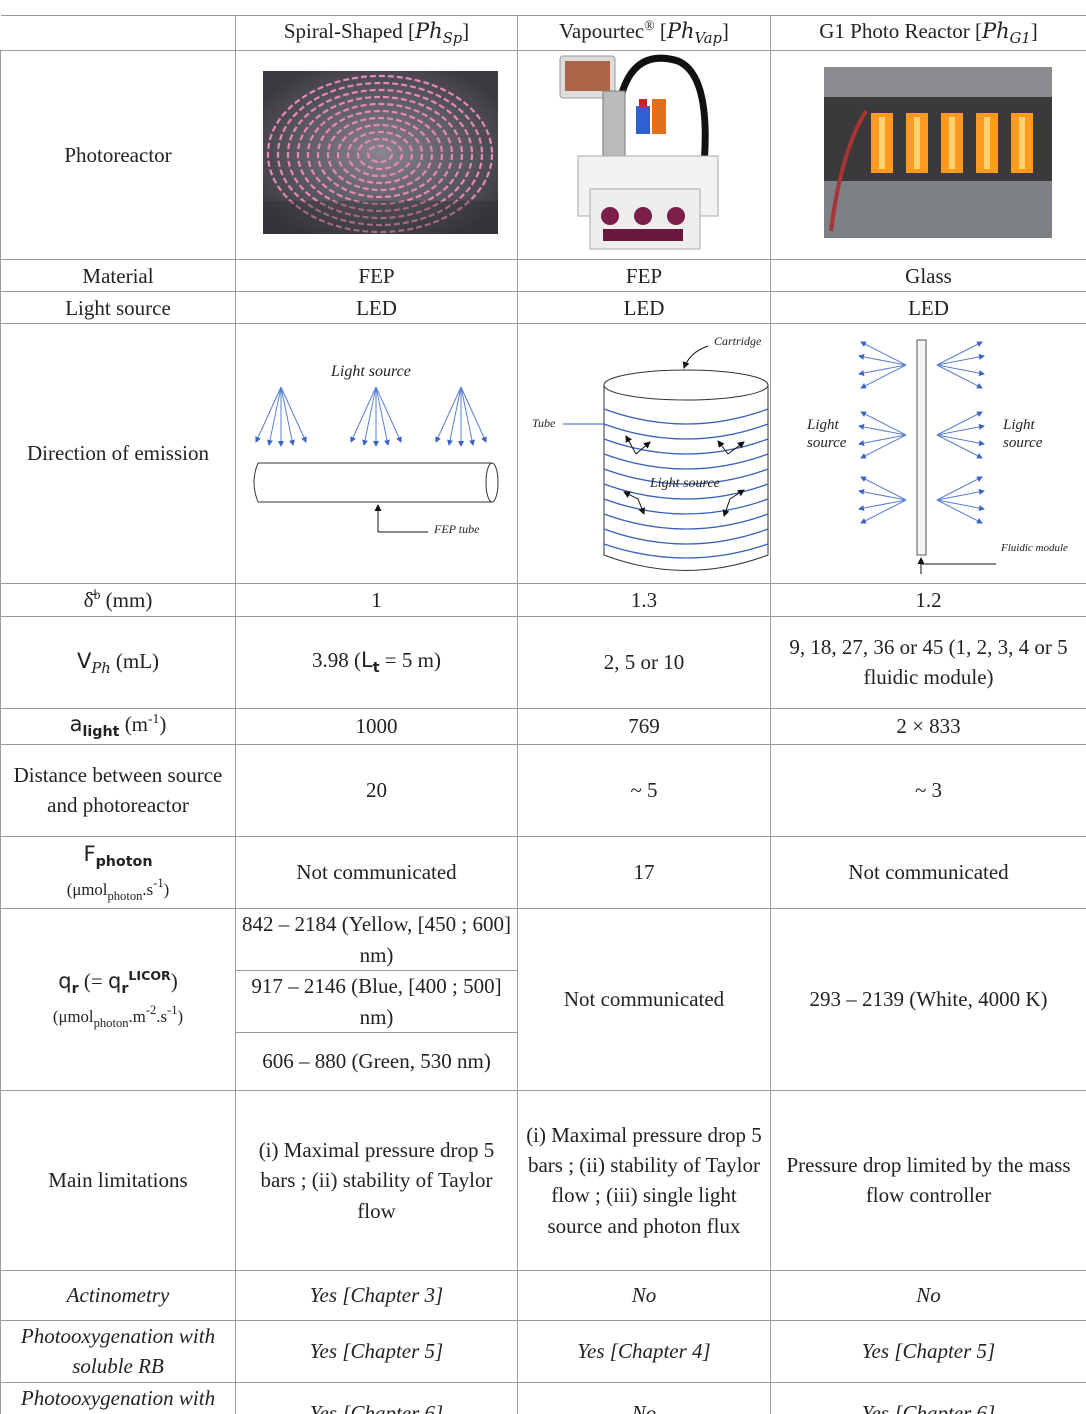 The width and height of the screenshot is (1086, 1414). What do you see at coordinates (118, 276) in the screenshot?
I see `table-cell: Material` at bounding box center [118, 276].